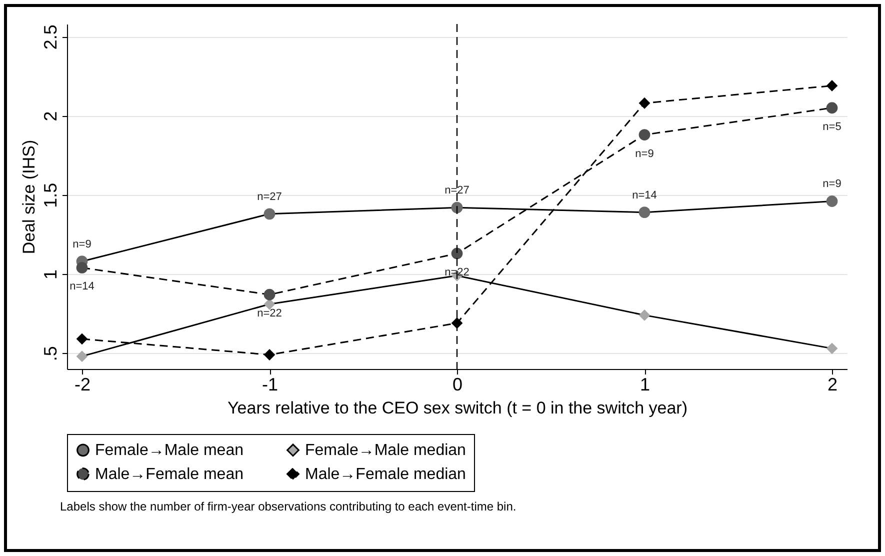  I want to click on x-axis-title: Years relative to the CEO sex switch (t = 0 in the switch year), so click(458, 408).